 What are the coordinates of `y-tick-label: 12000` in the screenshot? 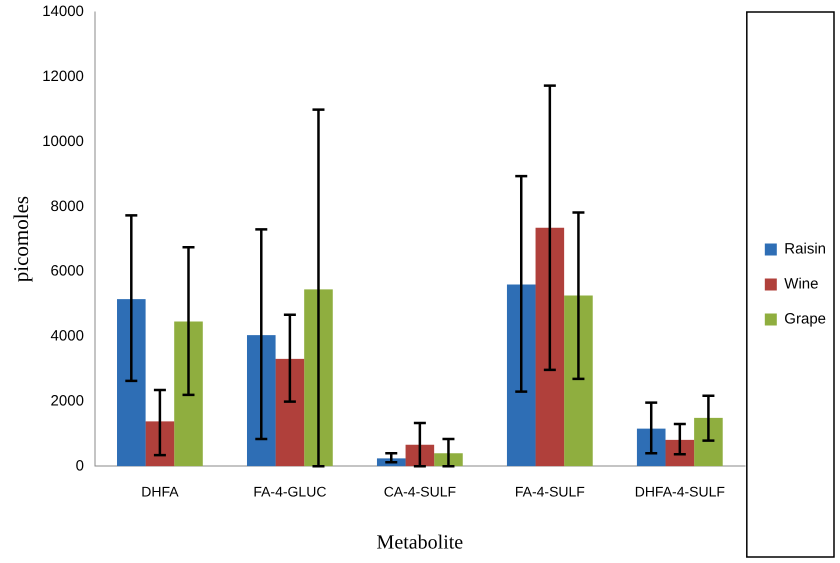 It's located at (63, 77).